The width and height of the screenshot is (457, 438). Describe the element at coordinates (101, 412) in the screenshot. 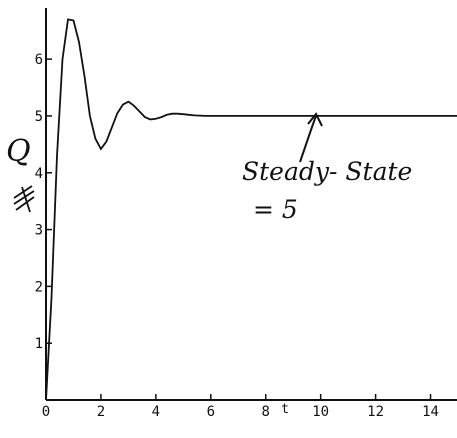

I see `x-tick-label: 2` at that location.